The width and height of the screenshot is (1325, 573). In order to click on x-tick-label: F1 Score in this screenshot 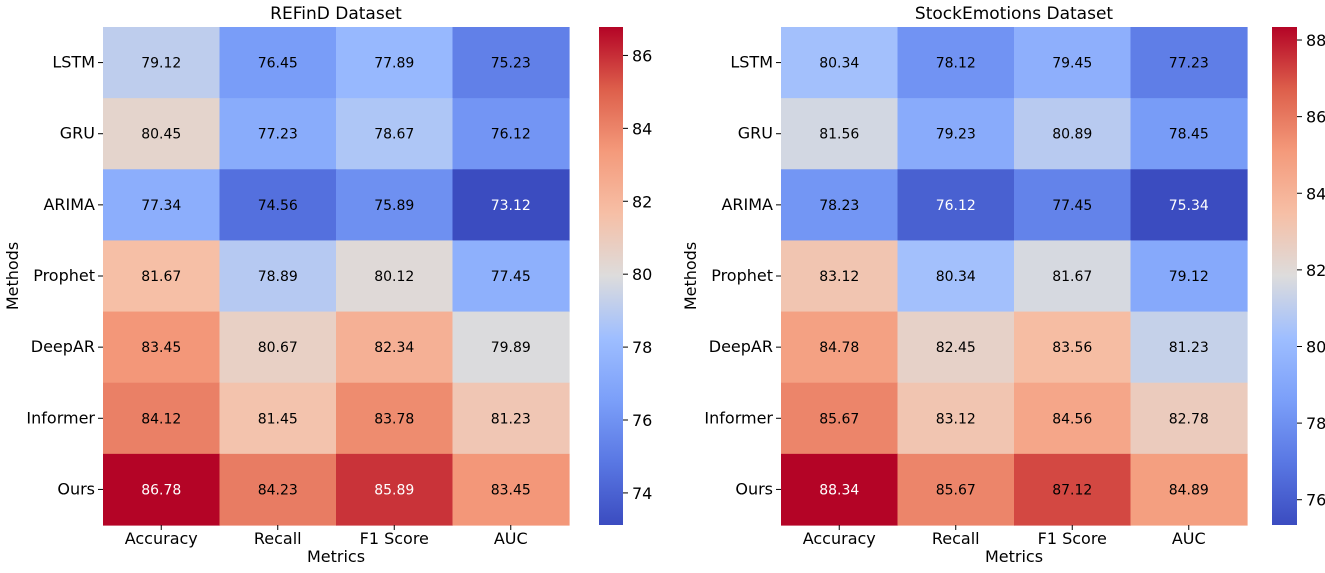, I will do `click(1072, 538)`.